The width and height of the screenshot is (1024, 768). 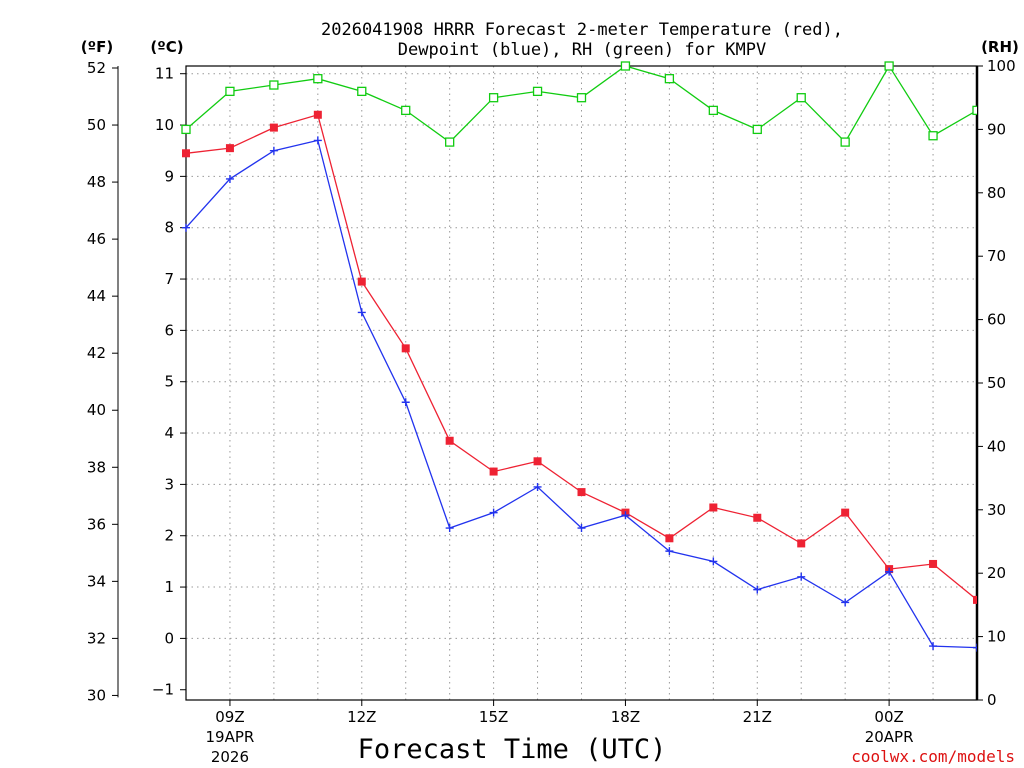 I want to click on fahrenheit-tick-label: 42, so click(x=96, y=353).